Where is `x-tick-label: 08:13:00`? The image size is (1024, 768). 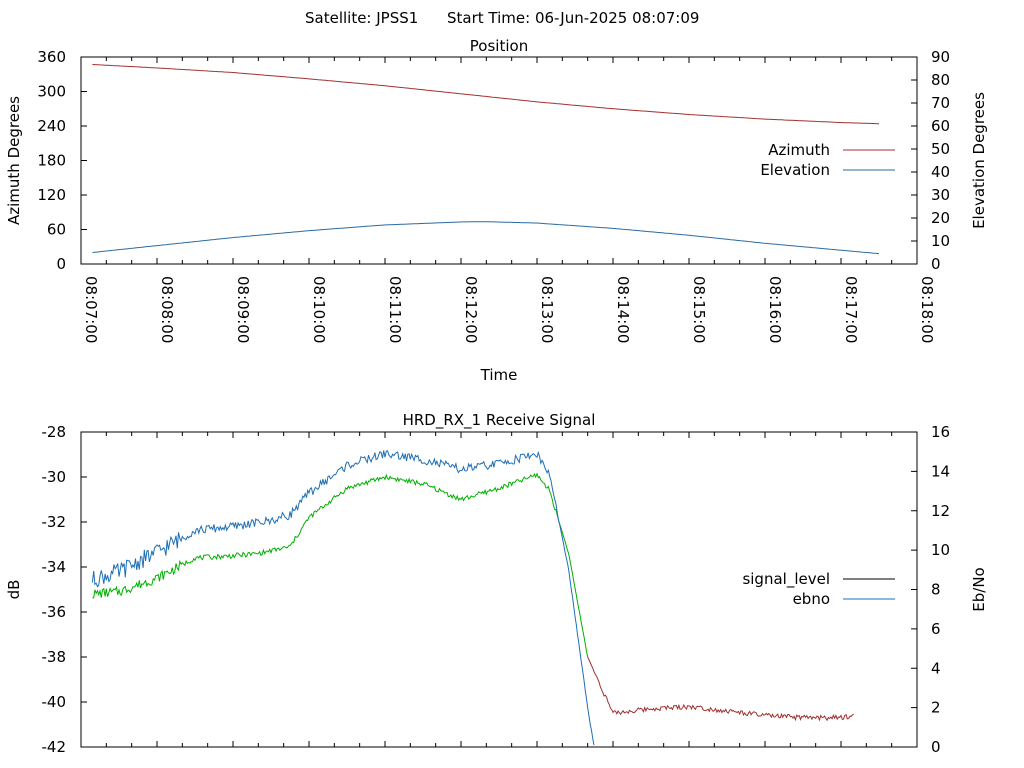 x-tick-label: 08:13:00 is located at coordinates (547, 309).